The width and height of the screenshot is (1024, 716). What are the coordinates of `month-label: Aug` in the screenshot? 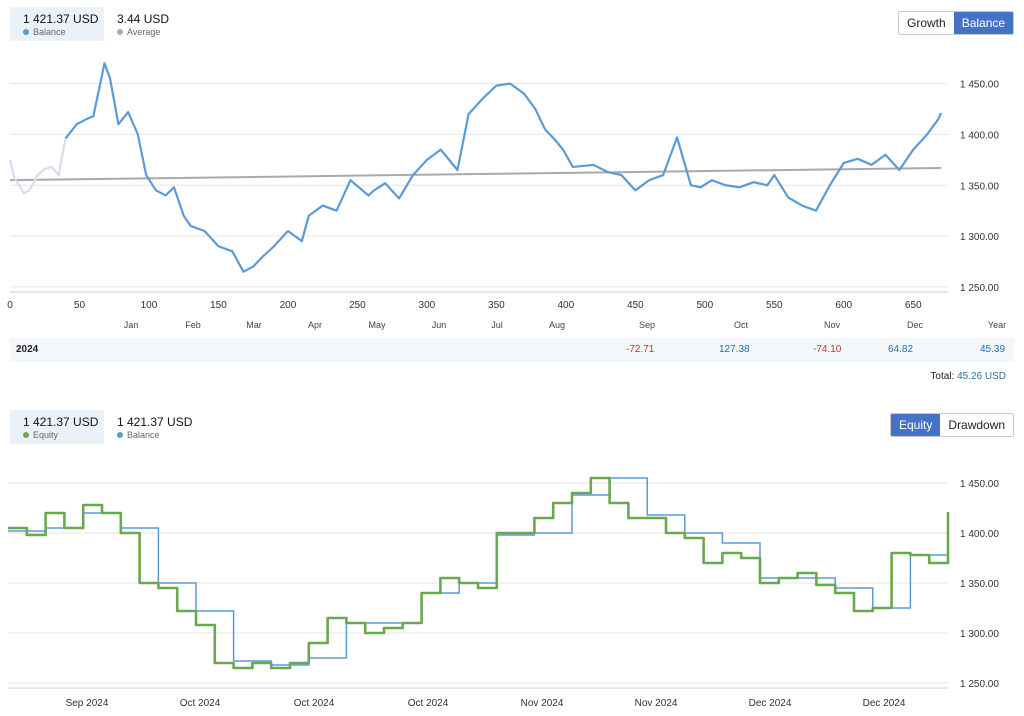 It's located at (557, 325).